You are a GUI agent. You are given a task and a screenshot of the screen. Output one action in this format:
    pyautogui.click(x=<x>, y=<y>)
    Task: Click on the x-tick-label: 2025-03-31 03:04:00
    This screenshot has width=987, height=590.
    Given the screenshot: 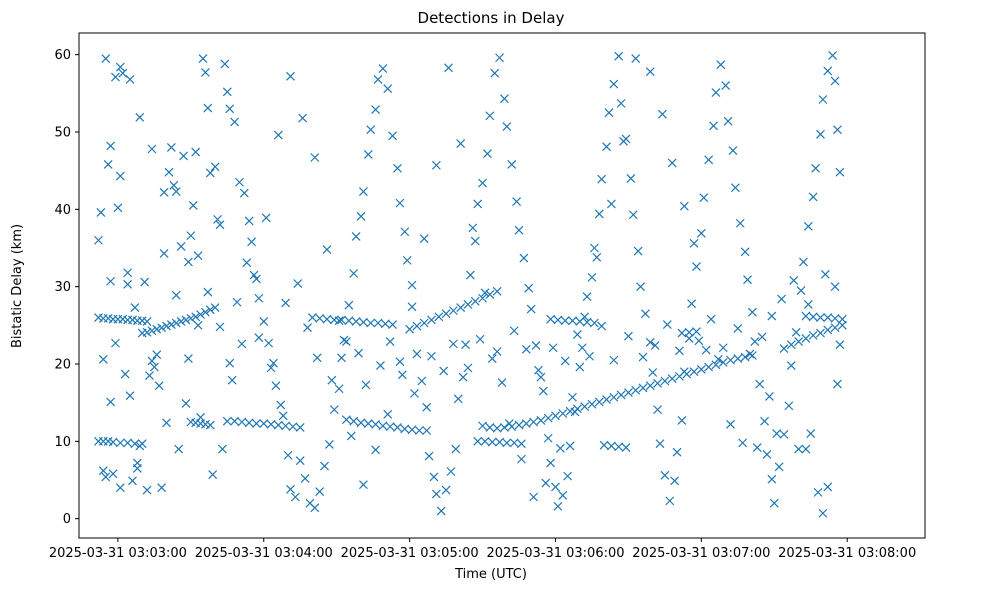 What is the action you would take?
    pyautogui.click(x=264, y=553)
    